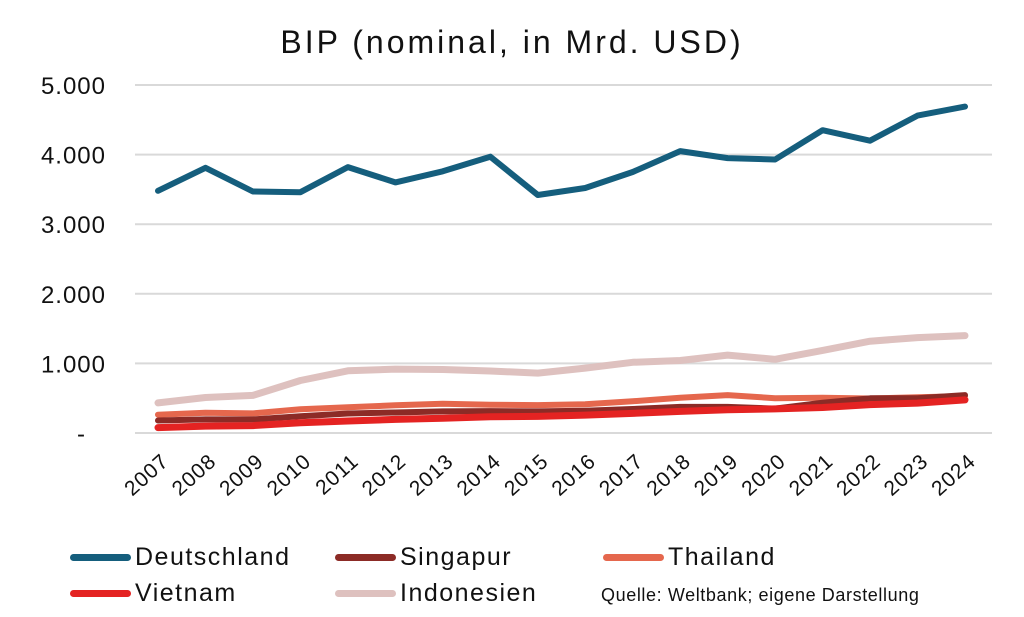 This screenshot has width=1024, height=617. I want to click on legend-item-vietnam: Vietnam, so click(153, 592).